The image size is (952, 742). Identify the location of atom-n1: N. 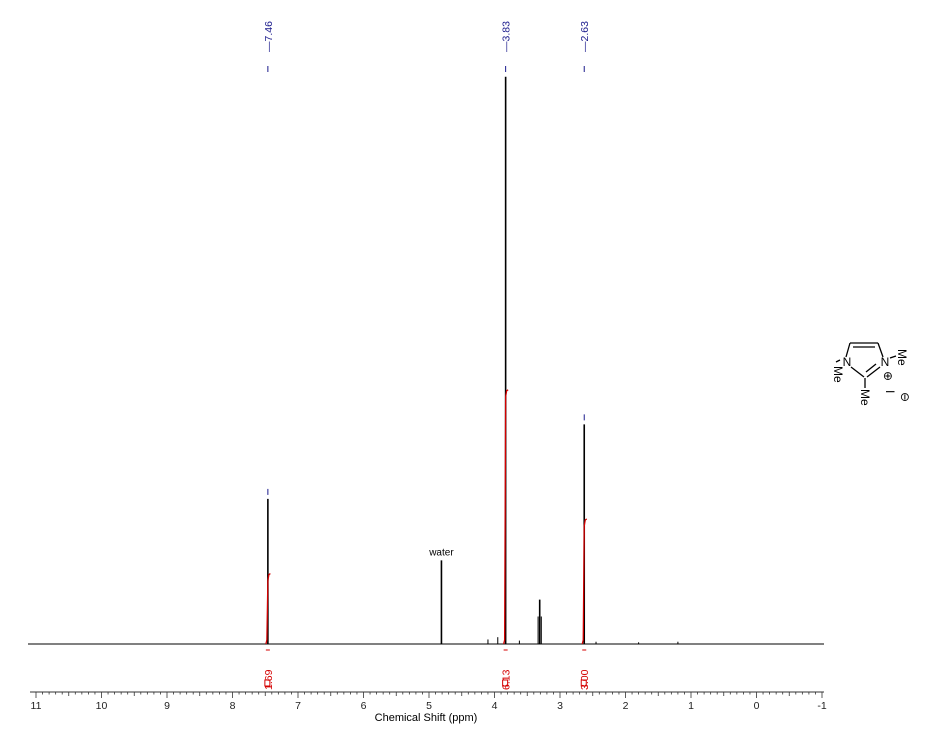
(847, 362).